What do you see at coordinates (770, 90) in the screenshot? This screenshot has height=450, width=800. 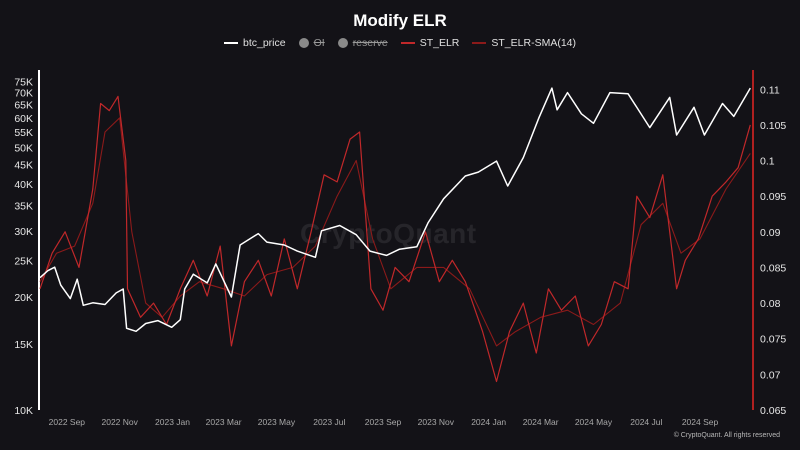 I see `y-right-tick-label: 0.11` at bounding box center [770, 90].